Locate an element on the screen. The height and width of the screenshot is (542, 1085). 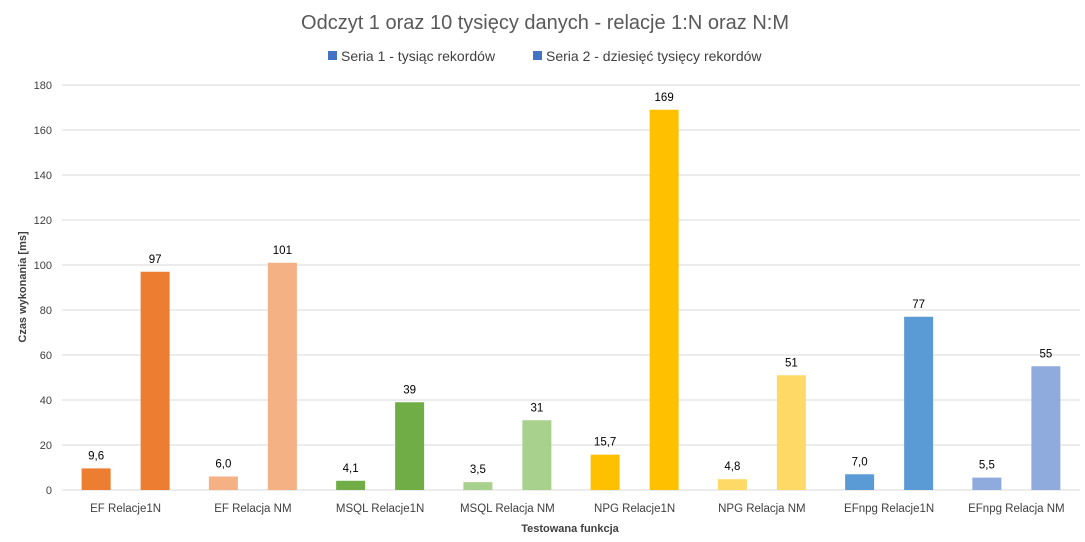
y-tick-label: 120 is located at coordinates (43, 221).